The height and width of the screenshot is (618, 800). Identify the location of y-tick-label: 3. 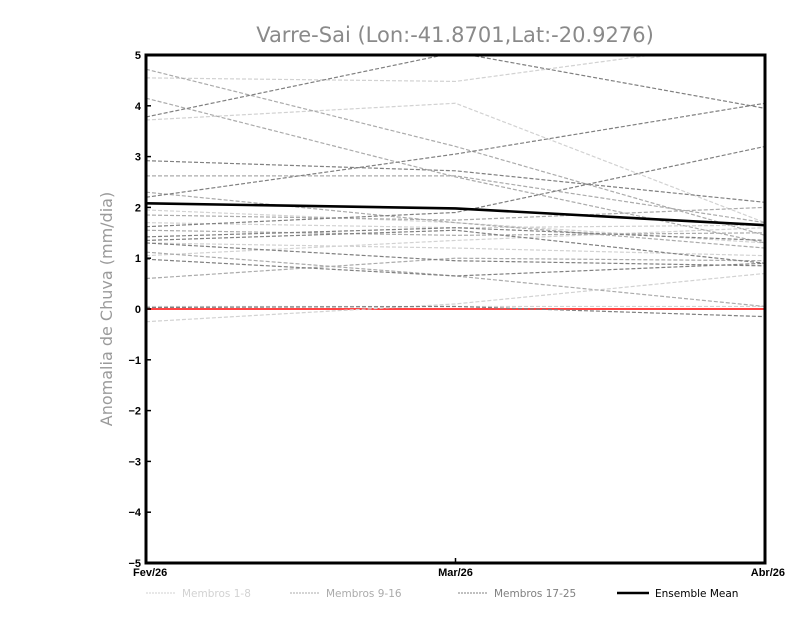
(138, 158).